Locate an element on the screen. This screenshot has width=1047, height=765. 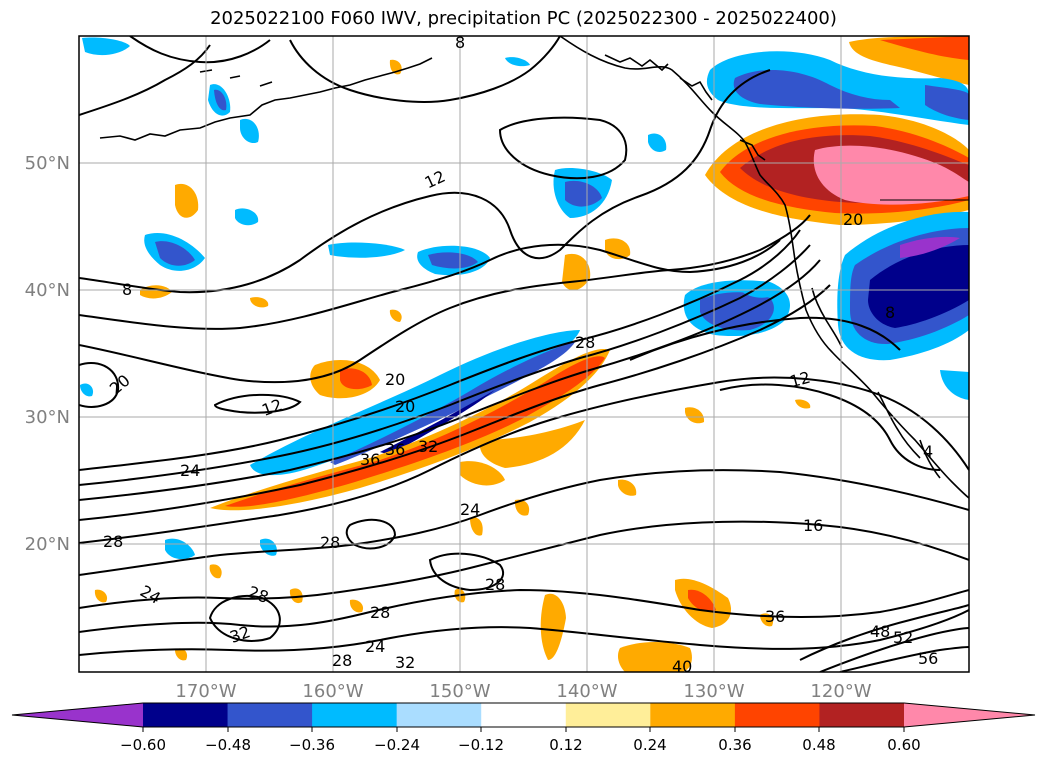
latitude-labels: 50°N 40°N 30°N 20°N is located at coordinates (47, 354).